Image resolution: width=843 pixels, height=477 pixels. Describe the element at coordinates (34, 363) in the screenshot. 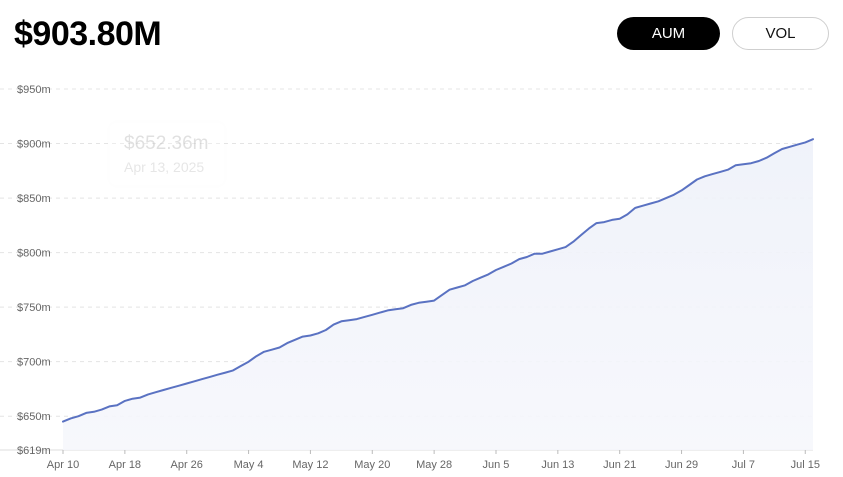

I see `y-tick-label: $700m` at that location.